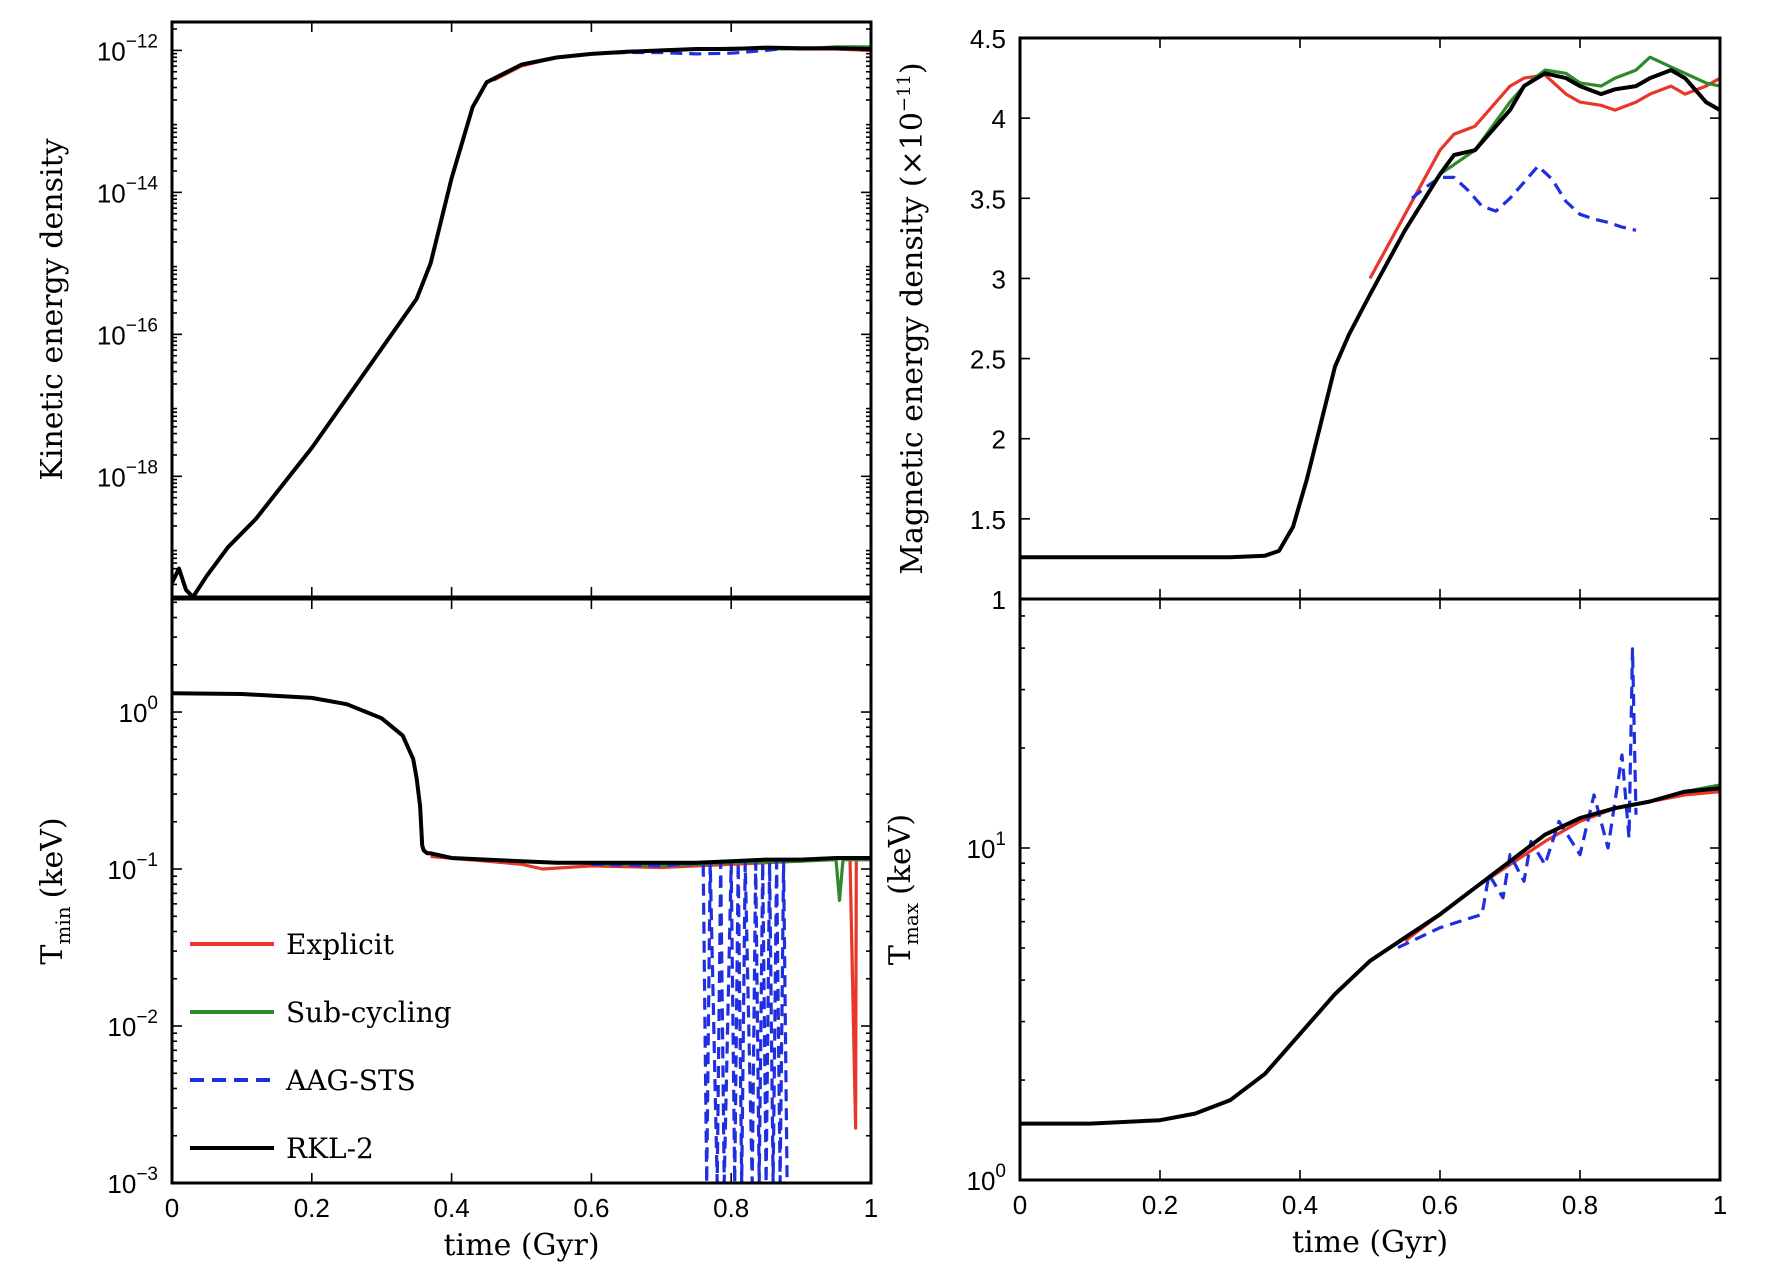 The image size is (1774, 1274). What do you see at coordinates (132, 1024) in the screenshot?
I see `y-tick-label: 10⁻²` at bounding box center [132, 1024].